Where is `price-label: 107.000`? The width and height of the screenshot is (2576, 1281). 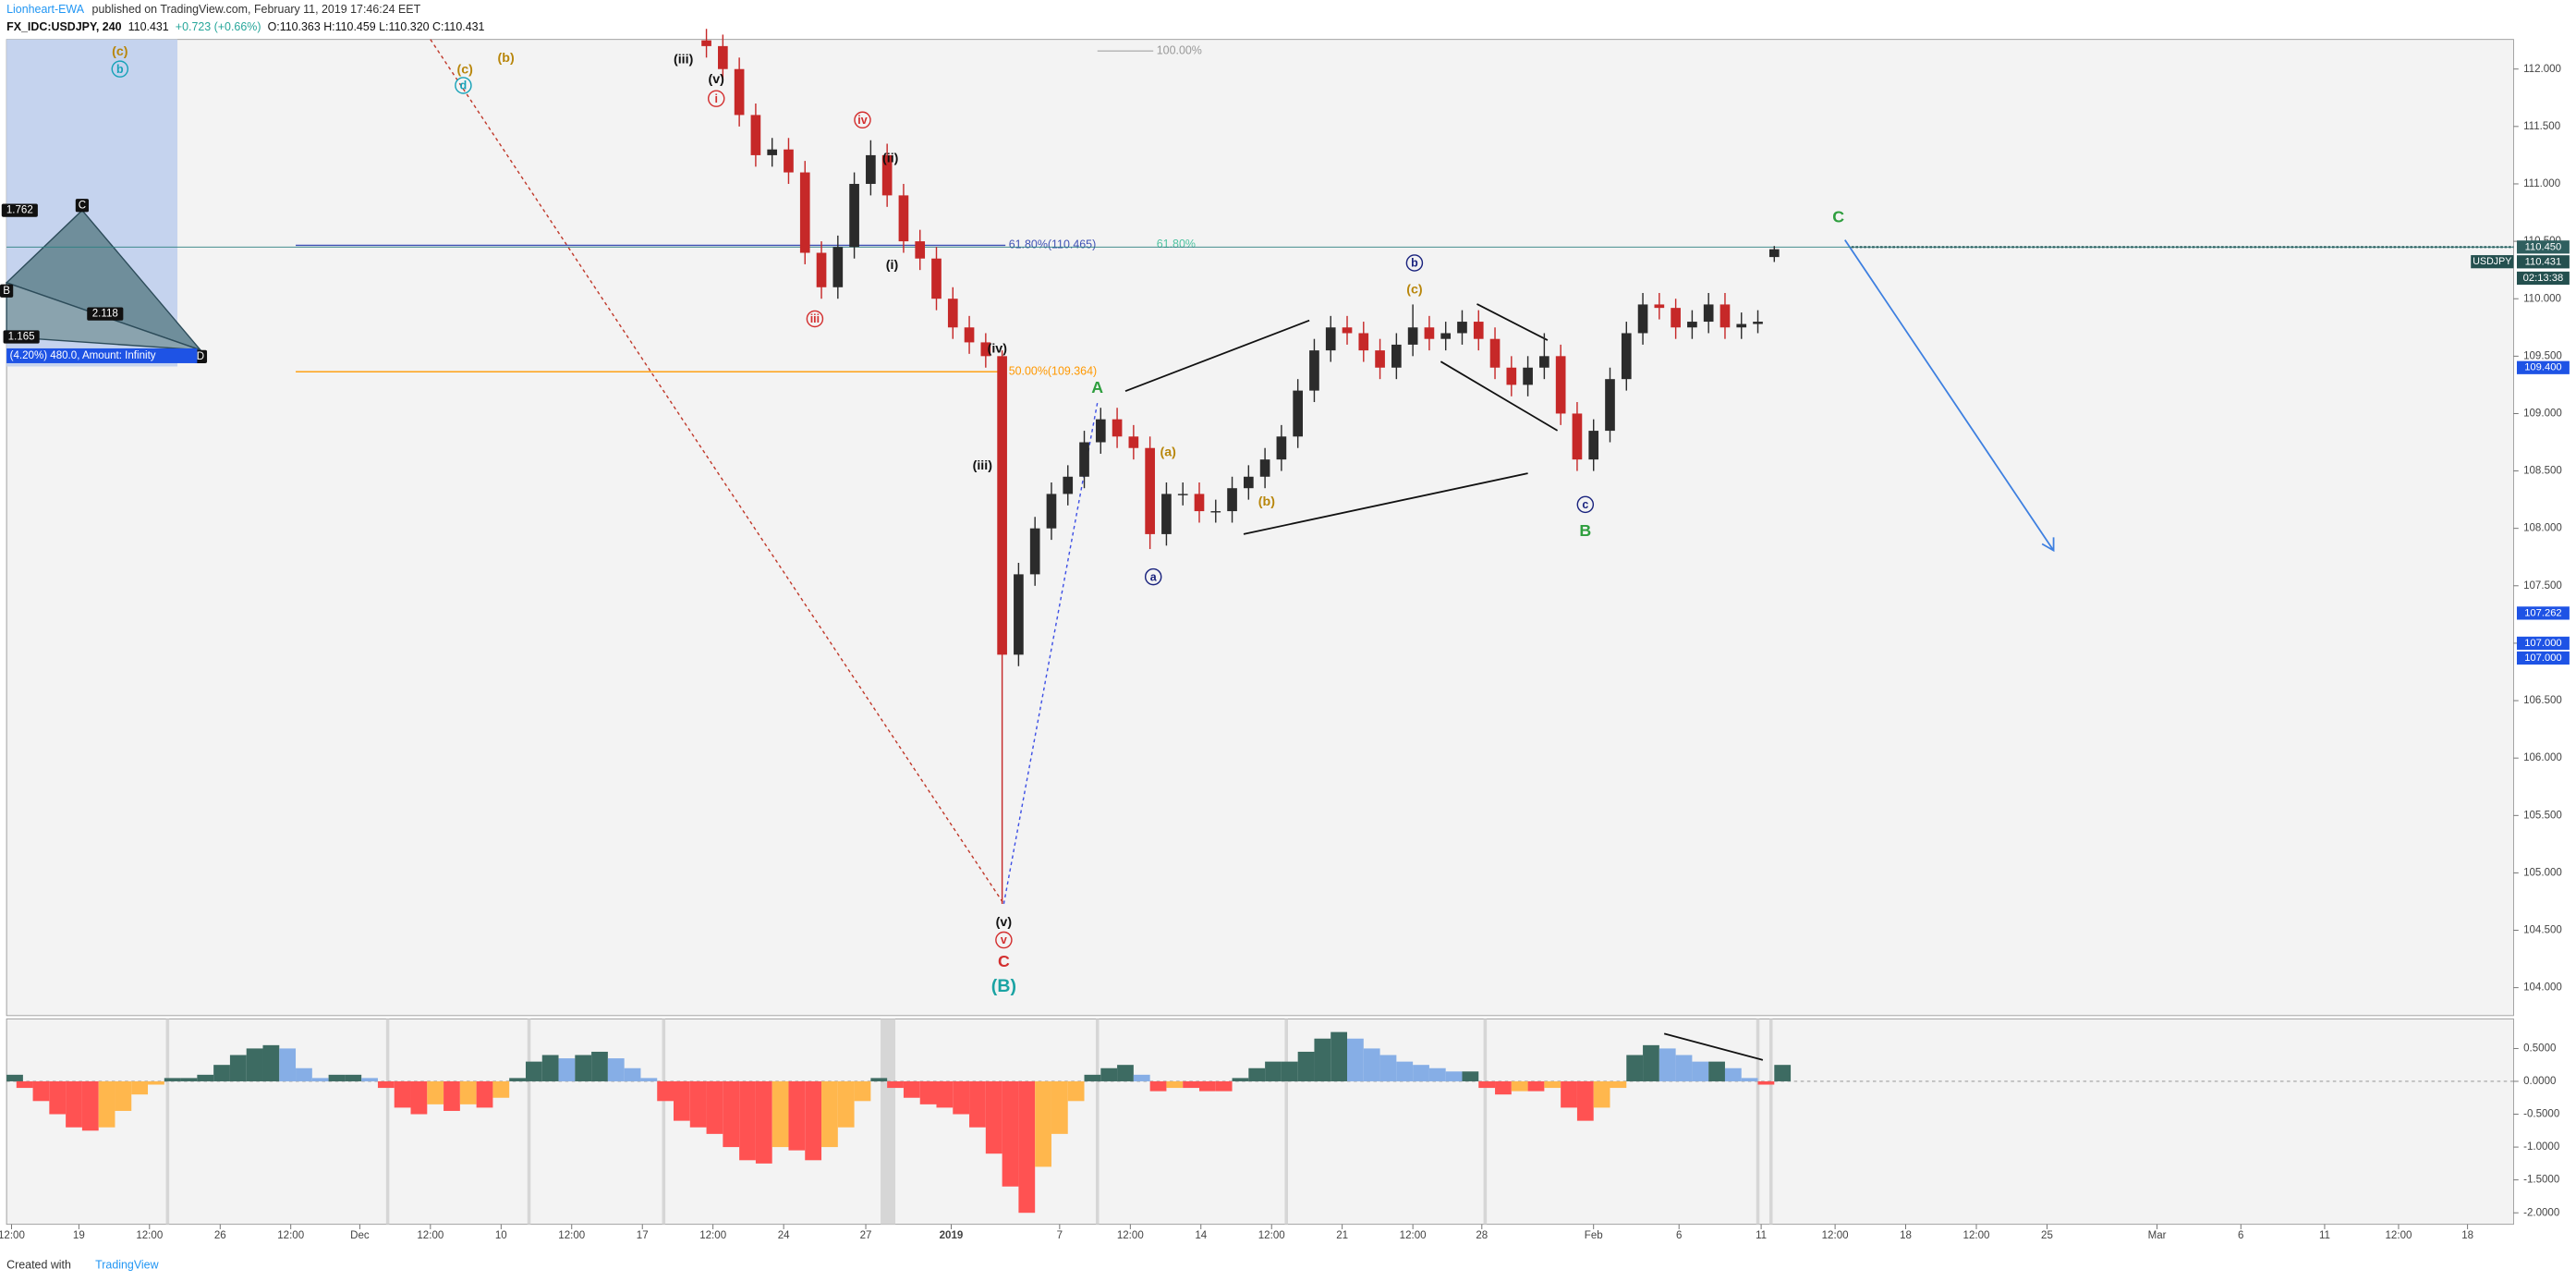 price-label: 107.000 is located at coordinates (2542, 643).